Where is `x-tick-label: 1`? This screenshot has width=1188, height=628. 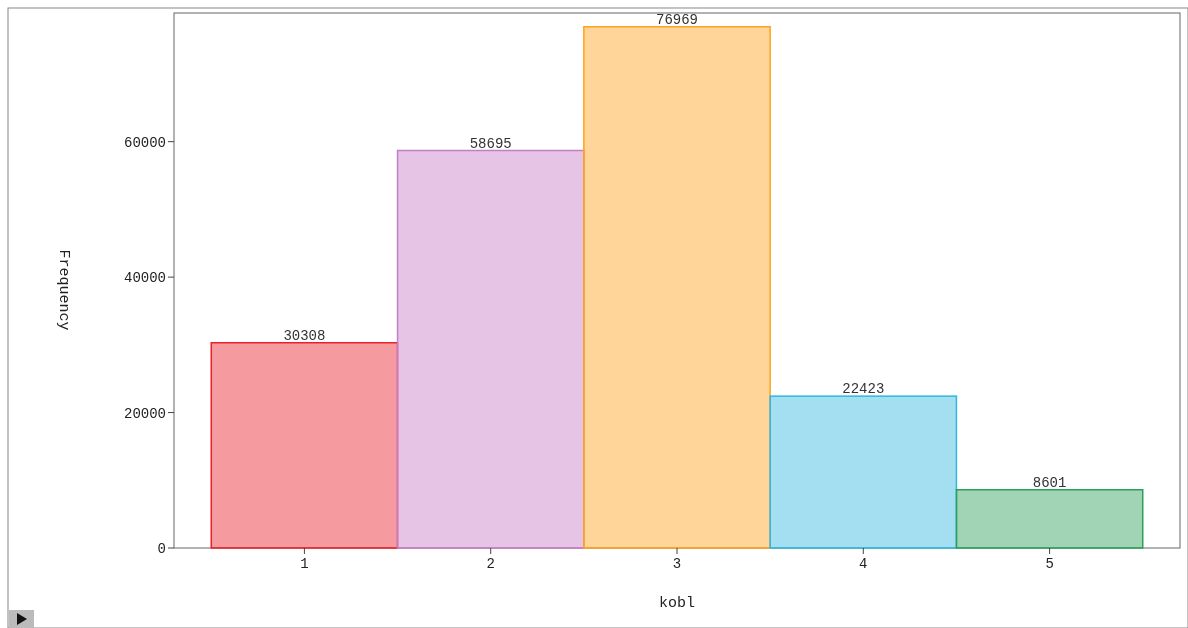 x-tick-label: 1 is located at coordinates (304, 564).